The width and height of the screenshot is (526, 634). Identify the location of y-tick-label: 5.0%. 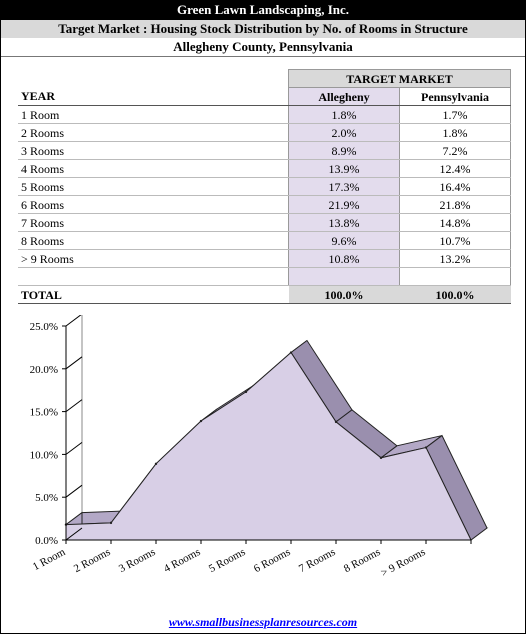
(46, 498).